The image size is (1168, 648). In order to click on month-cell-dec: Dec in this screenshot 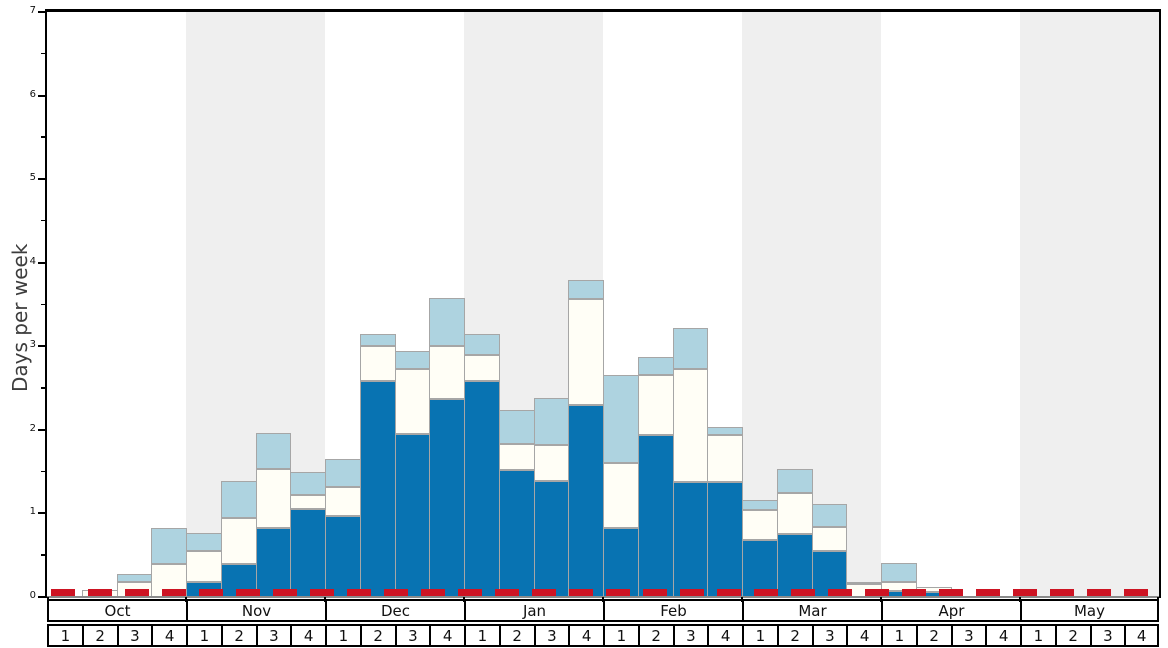, I will do `click(395, 610)`.